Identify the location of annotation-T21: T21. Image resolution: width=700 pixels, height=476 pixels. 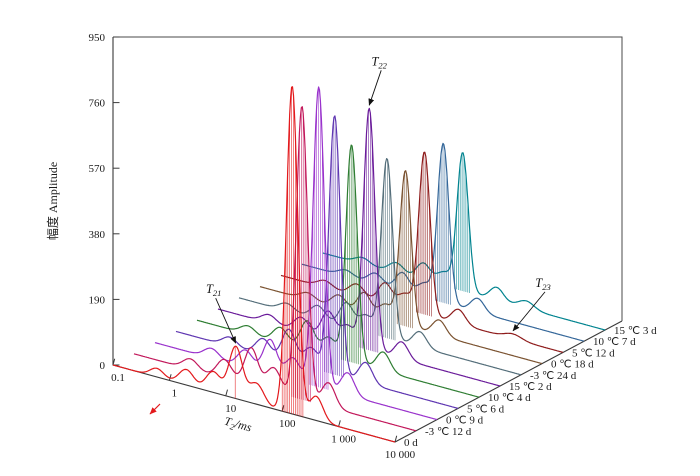
(221, 313).